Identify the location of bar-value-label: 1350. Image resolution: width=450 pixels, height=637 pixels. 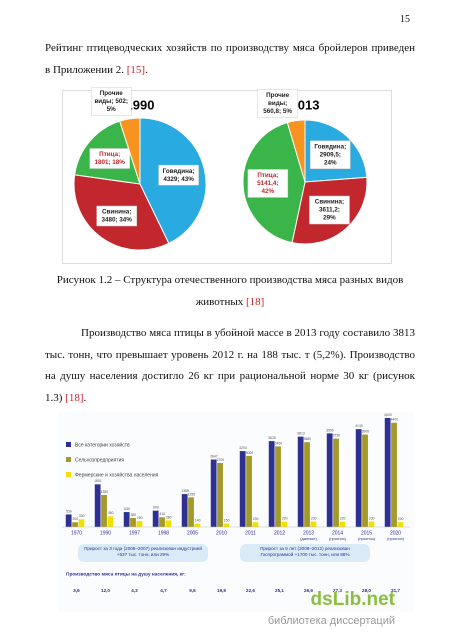
(105, 492).